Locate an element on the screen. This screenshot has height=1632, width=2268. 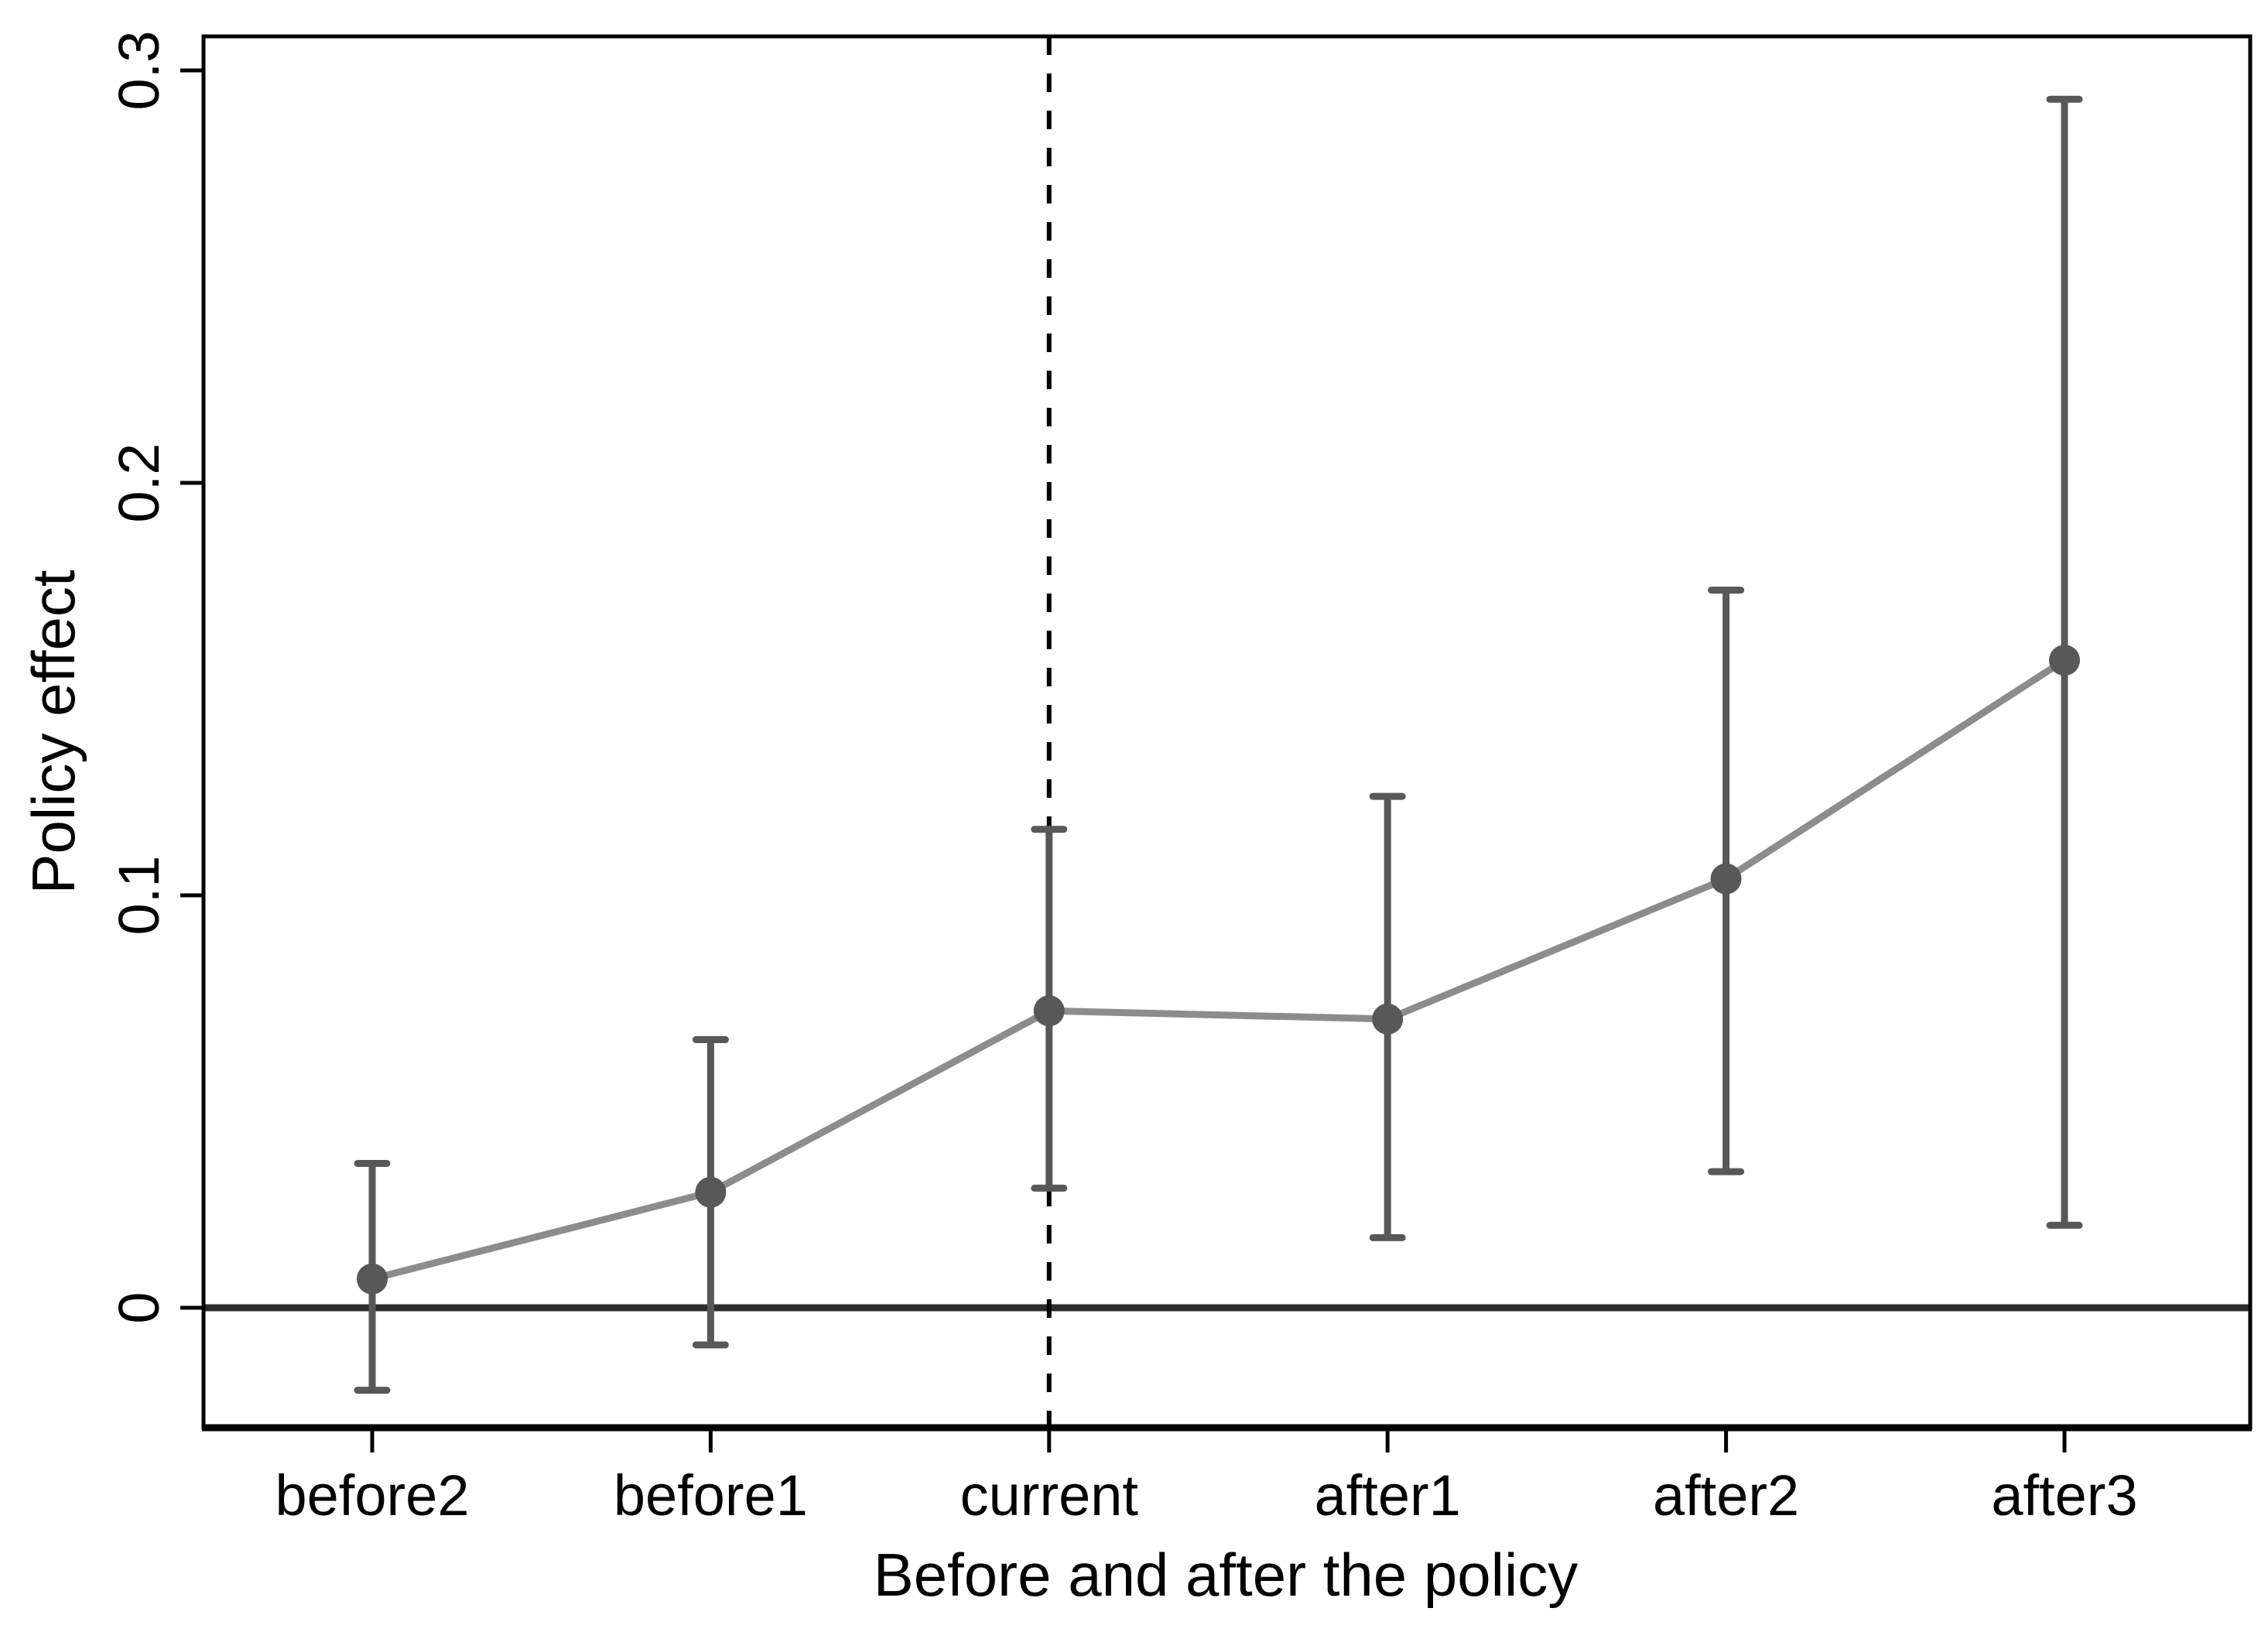
y-tick-label: 0.2 is located at coordinates (139, 483).